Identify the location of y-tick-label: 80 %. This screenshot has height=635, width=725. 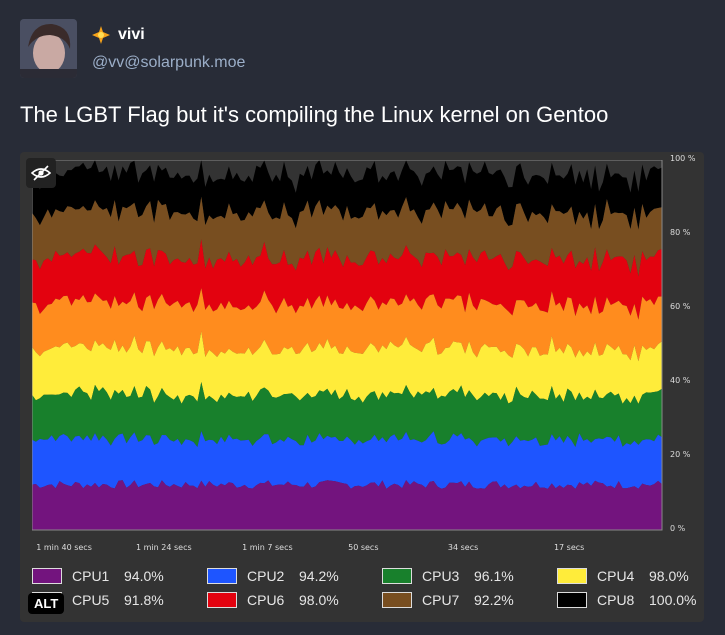
(680, 232).